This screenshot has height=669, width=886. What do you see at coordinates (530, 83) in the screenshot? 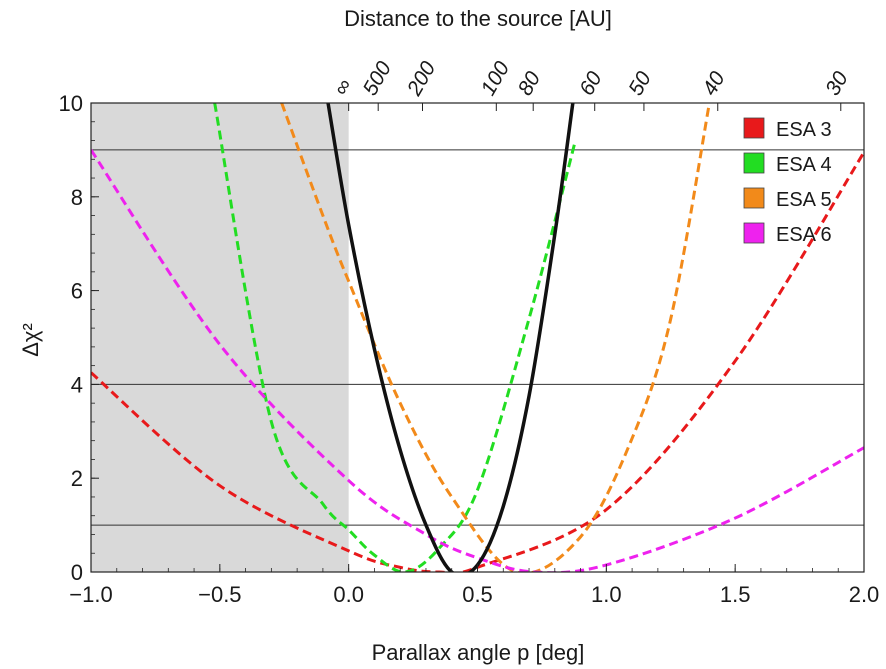
I see `top-tick-label: 80` at bounding box center [530, 83].